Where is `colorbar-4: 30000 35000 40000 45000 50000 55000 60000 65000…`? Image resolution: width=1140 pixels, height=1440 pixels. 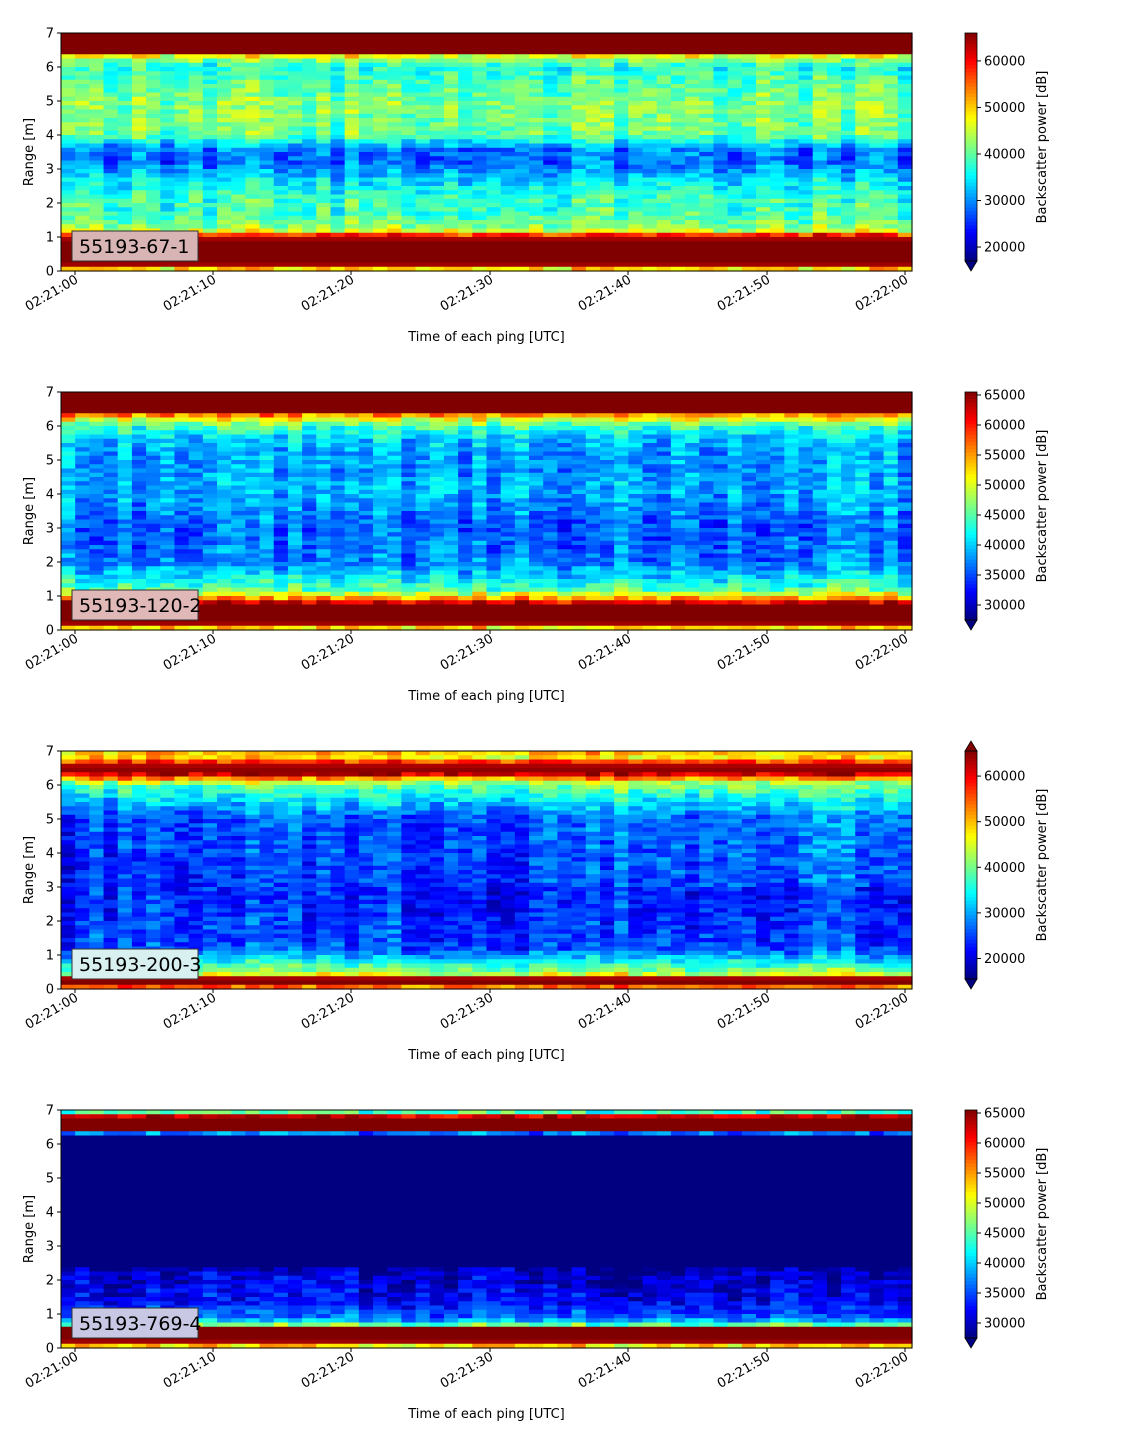
colorbar-4: 30000 35000 40000 45000 50000 55000 60000 65000… is located at coordinates (1007, 1228).